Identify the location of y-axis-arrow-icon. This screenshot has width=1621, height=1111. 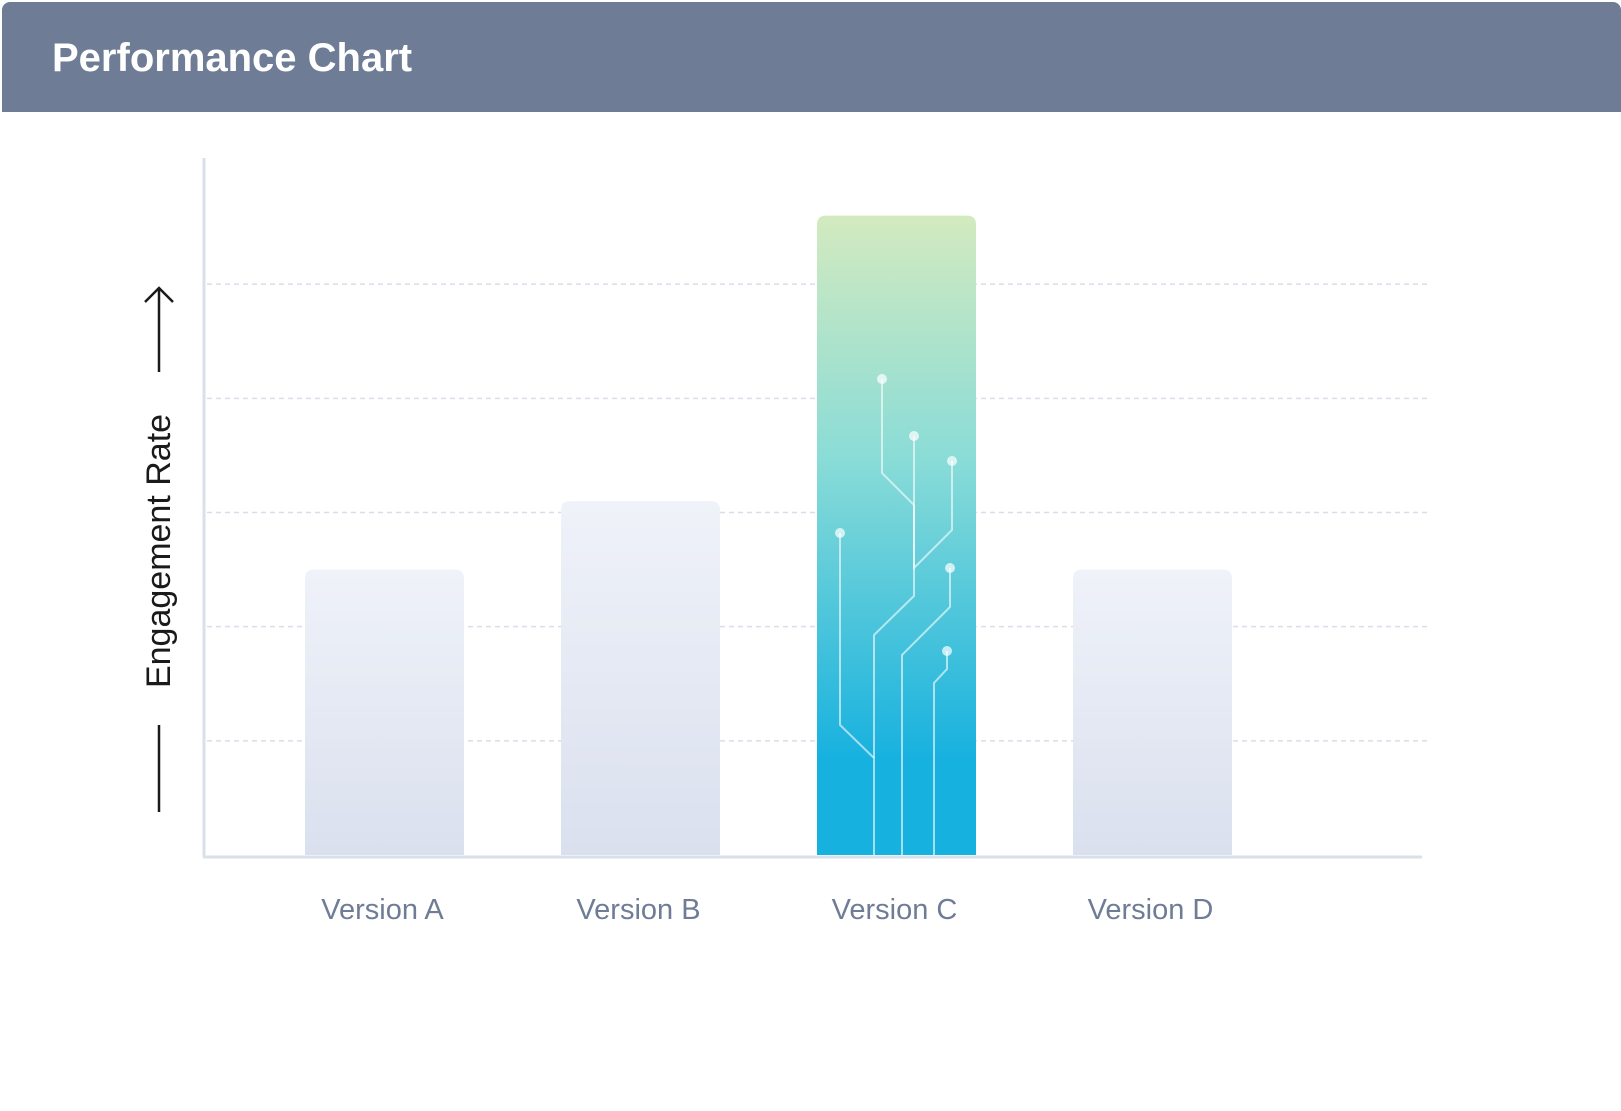
(159, 549).